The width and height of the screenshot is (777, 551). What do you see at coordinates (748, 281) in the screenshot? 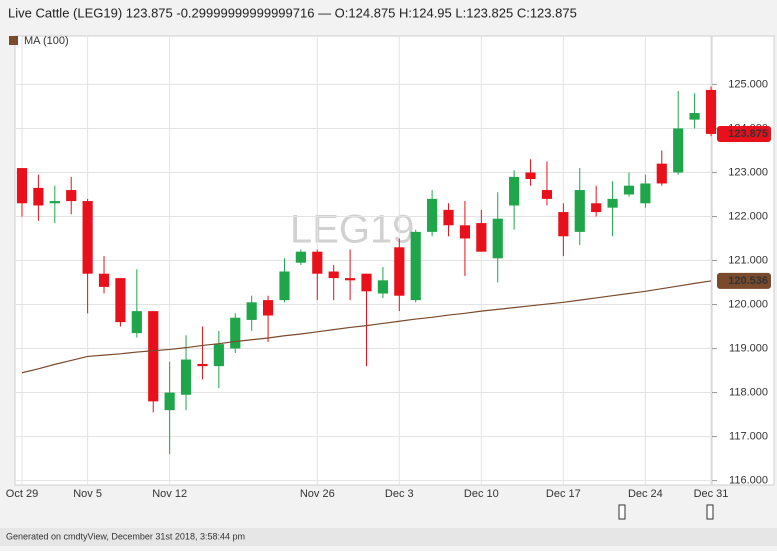
I see `value-tag-label: 120.536` at bounding box center [748, 281].